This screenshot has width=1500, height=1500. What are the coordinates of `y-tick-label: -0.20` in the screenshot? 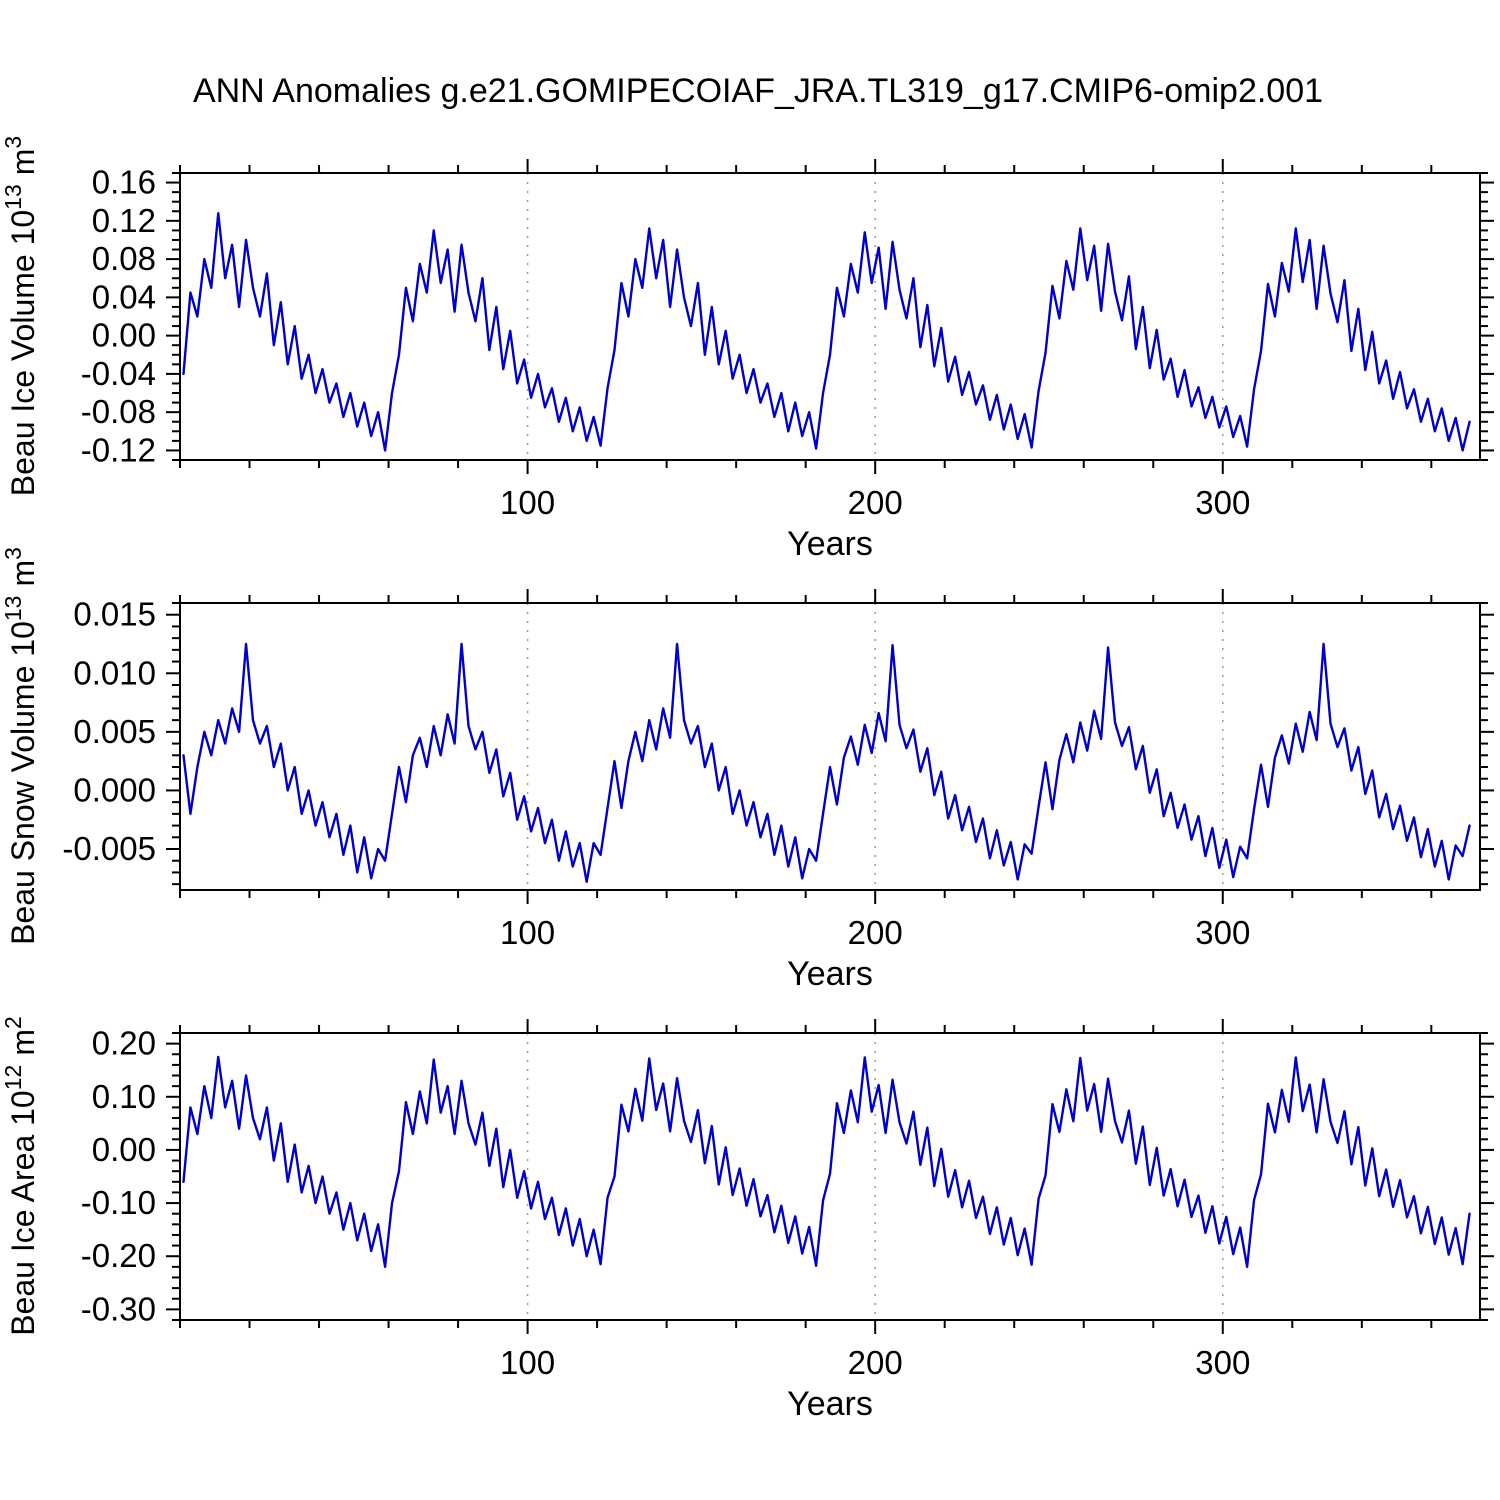 It's located at (118, 1255).